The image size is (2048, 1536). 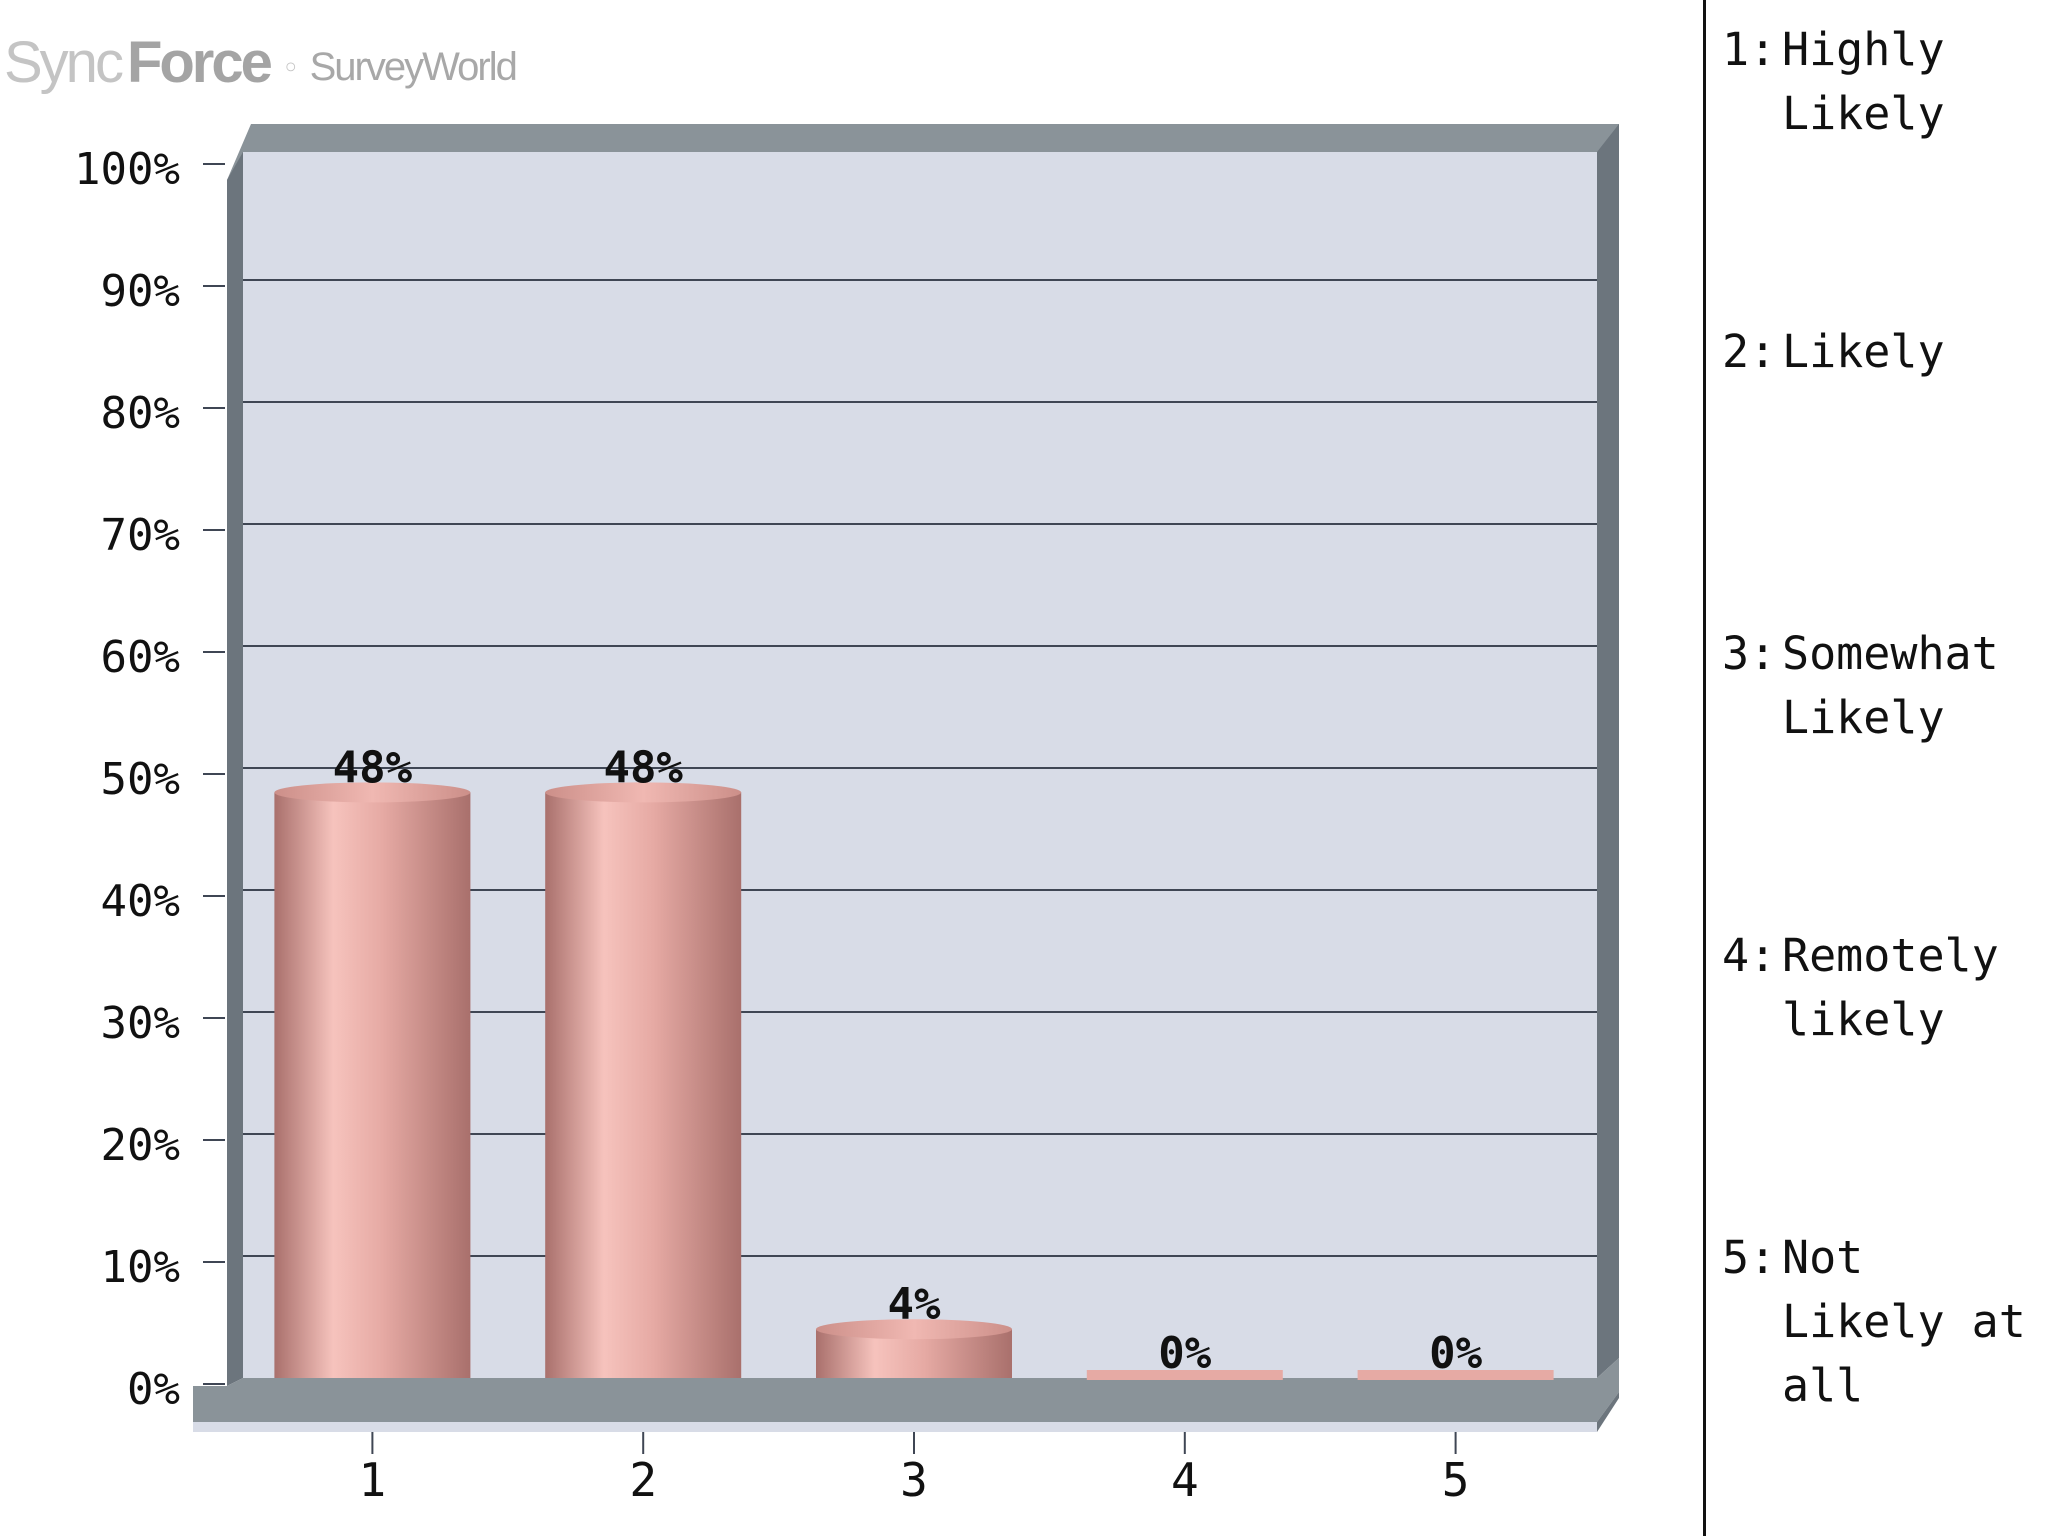 I want to click on logo-surveyworld-text: SurveyWorld, so click(x=413, y=67).